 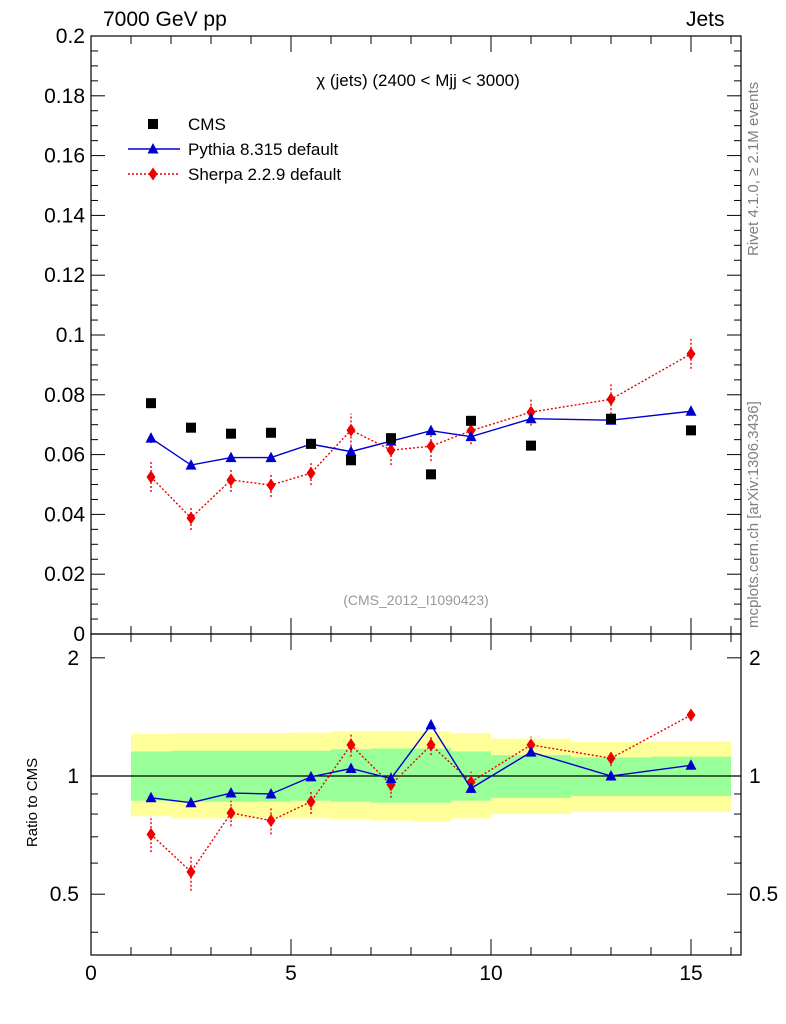 What do you see at coordinates (79, 634) in the screenshot?
I see `y-tick-label: 0` at bounding box center [79, 634].